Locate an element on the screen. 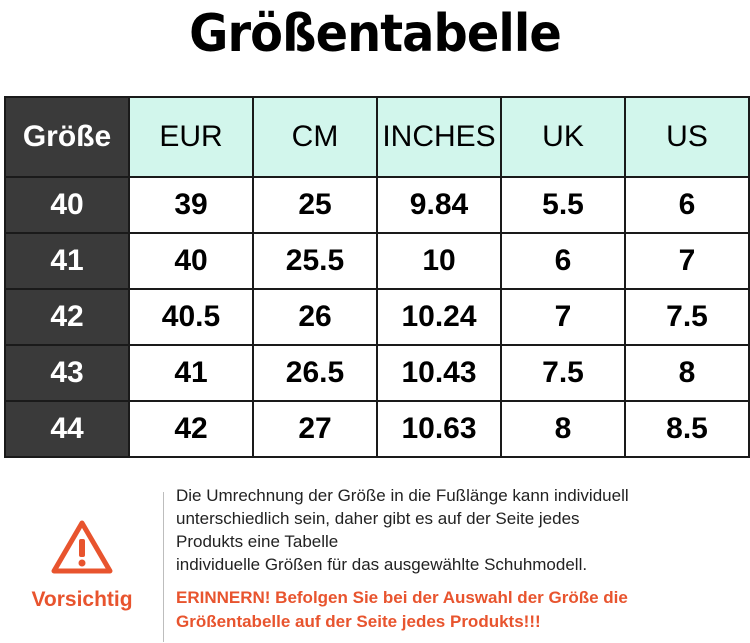 This screenshot has width=750, height=643. row-header-cell: 41 is located at coordinates (67, 261).